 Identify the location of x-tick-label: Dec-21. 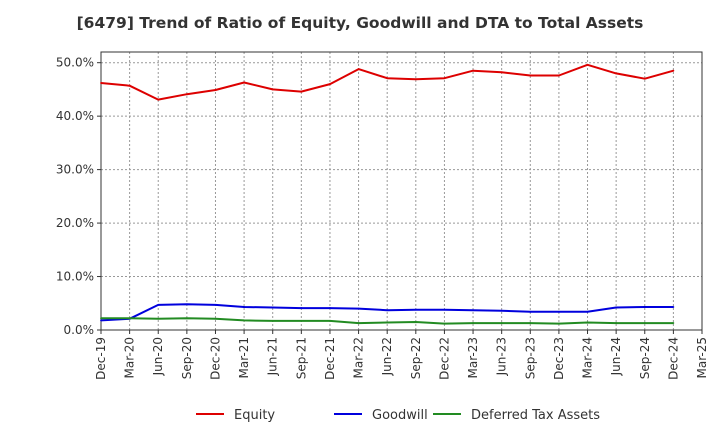
(330, 358).